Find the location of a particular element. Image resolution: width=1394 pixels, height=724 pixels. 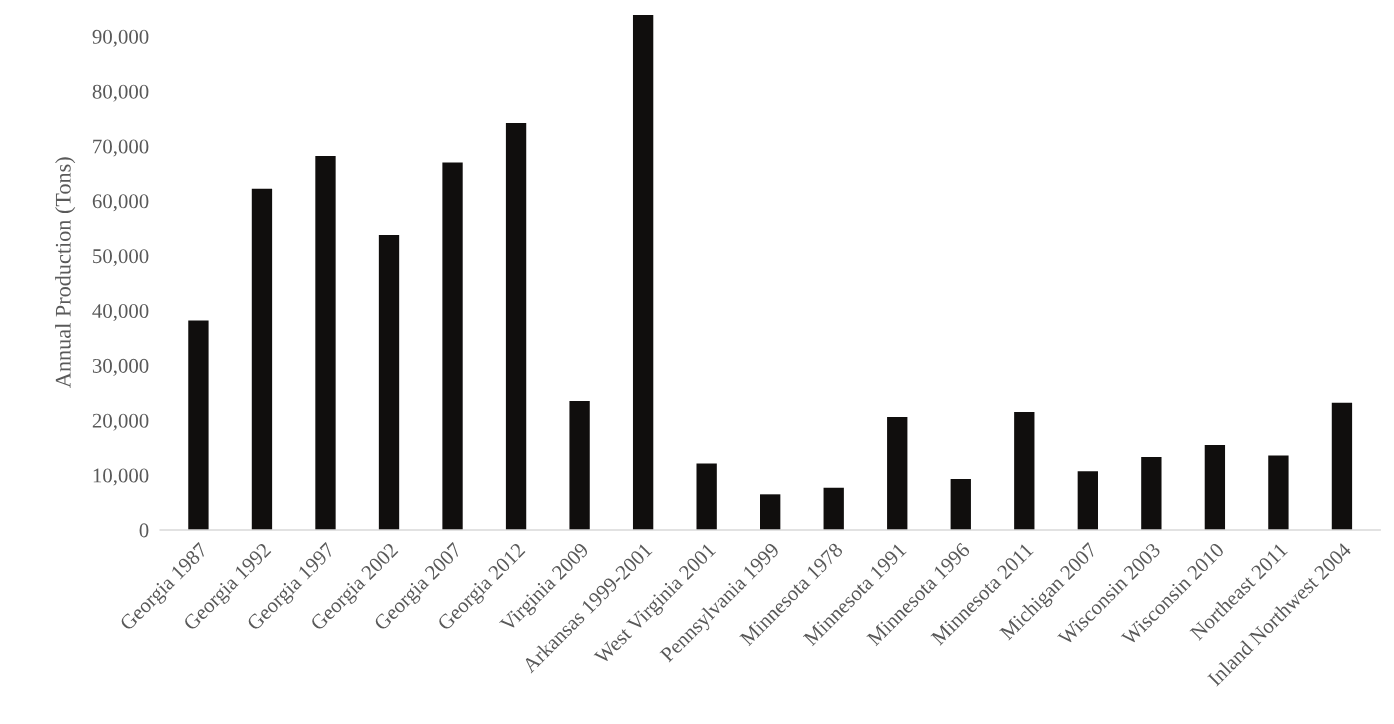

y-tick-label: 50,000 is located at coordinates (121, 258).